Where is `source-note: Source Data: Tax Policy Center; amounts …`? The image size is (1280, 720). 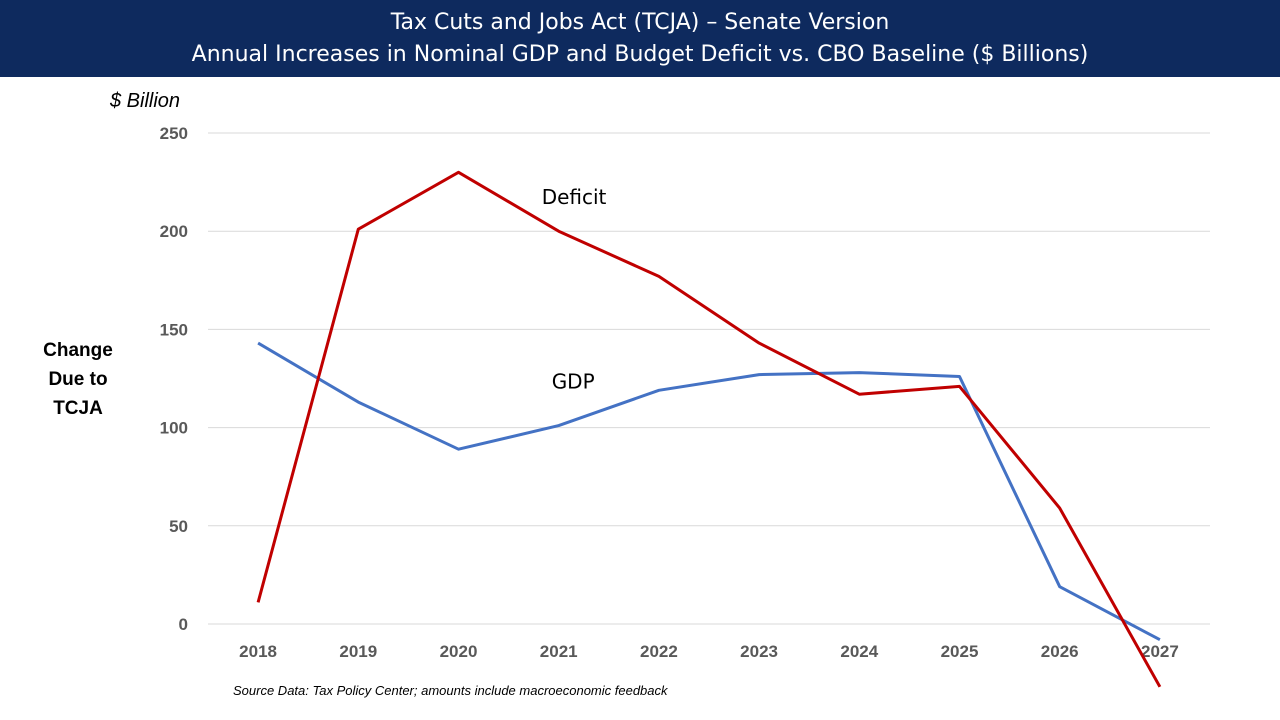
source-note: Source Data: Tax Policy Center; amounts … is located at coordinates (450, 690).